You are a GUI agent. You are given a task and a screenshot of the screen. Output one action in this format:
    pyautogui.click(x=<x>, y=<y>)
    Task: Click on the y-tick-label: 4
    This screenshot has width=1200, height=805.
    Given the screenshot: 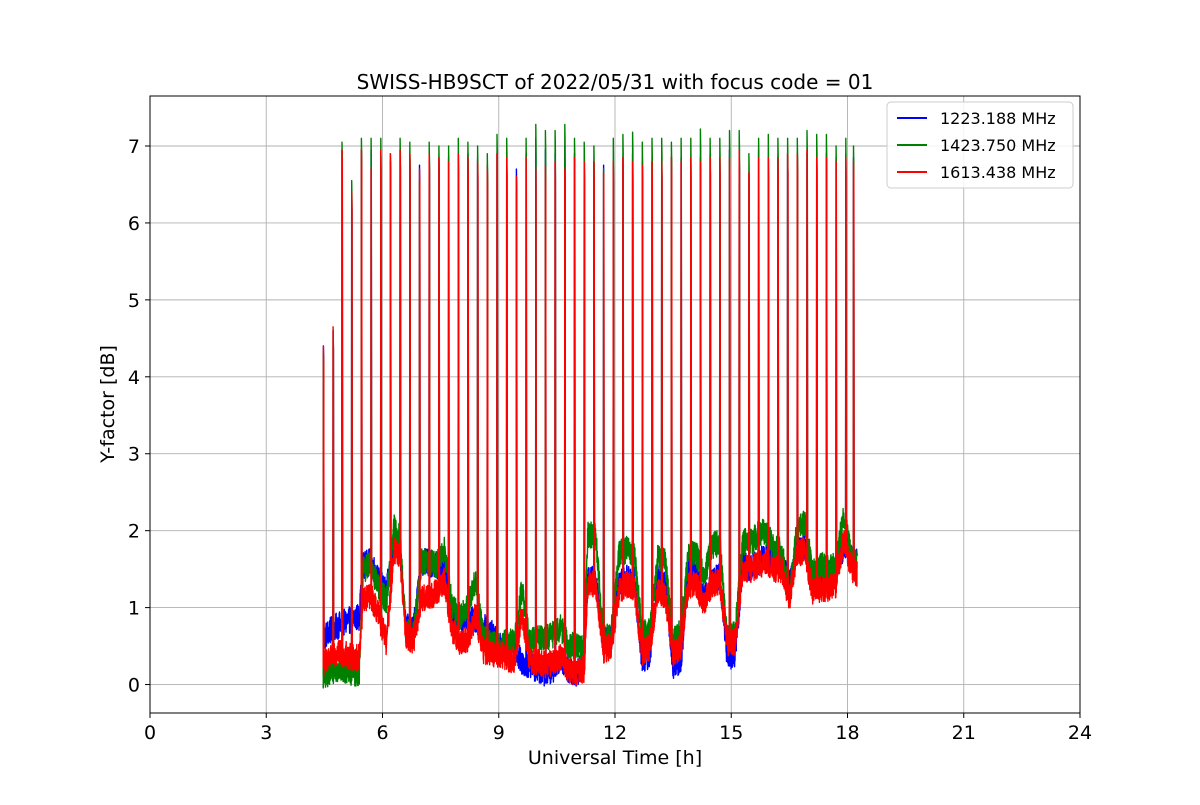 What is the action you would take?
    pyautogui.click(x=134, y=378)
    